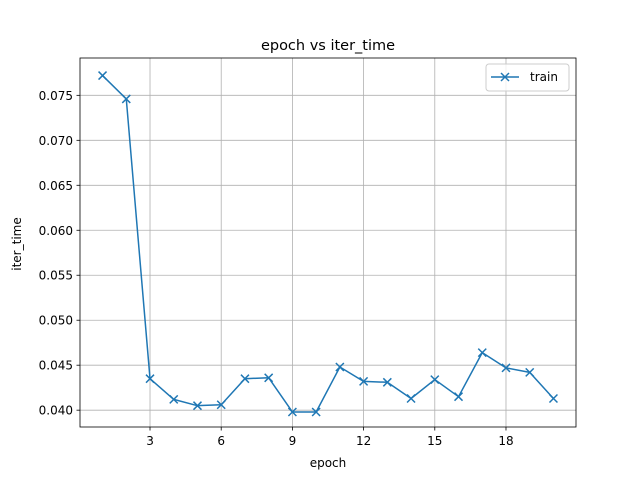  What do you see at coordinates (56, 321) in the screenshot?
I see `y-tick-label: 0.050` at bounding box center [56, 321].